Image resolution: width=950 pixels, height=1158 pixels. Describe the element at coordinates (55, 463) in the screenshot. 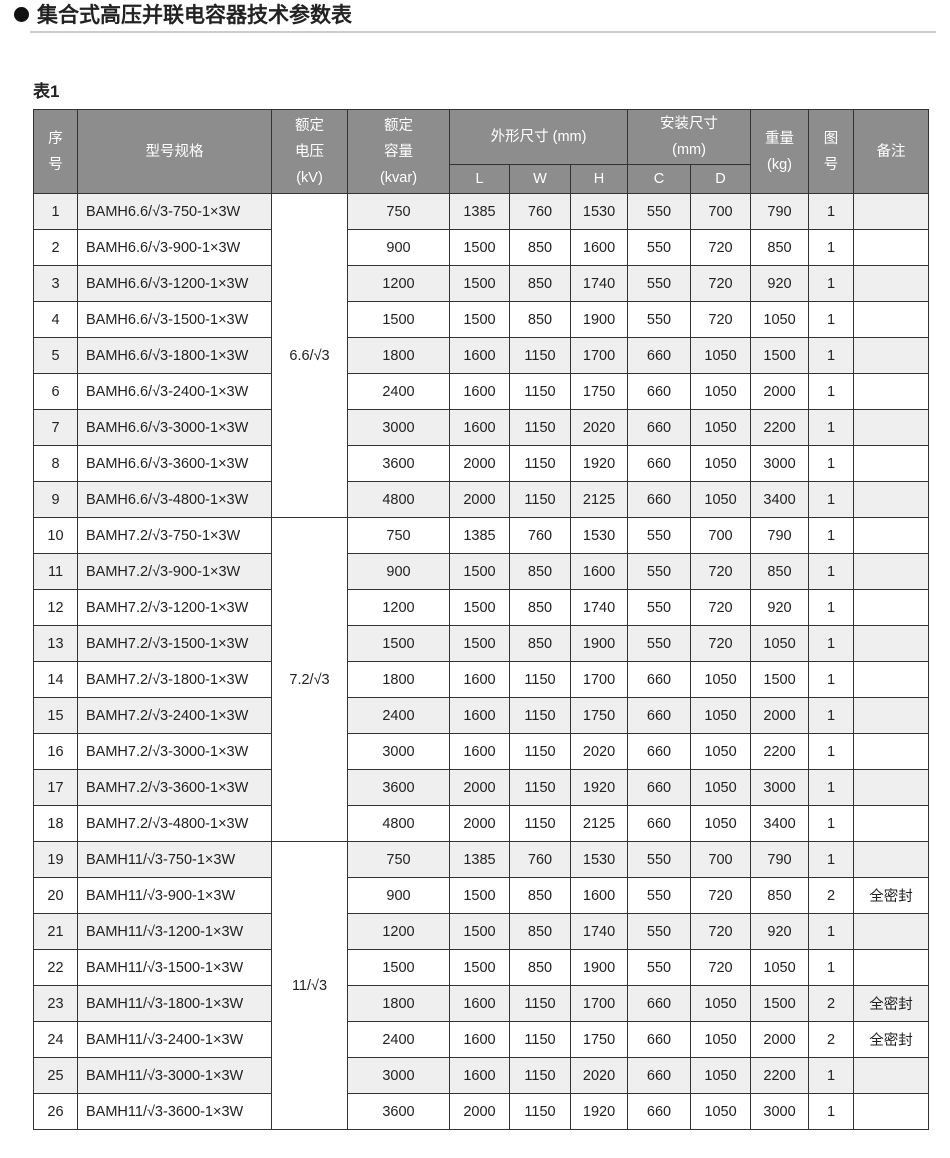

I see `cell-seq: 8` at that location.